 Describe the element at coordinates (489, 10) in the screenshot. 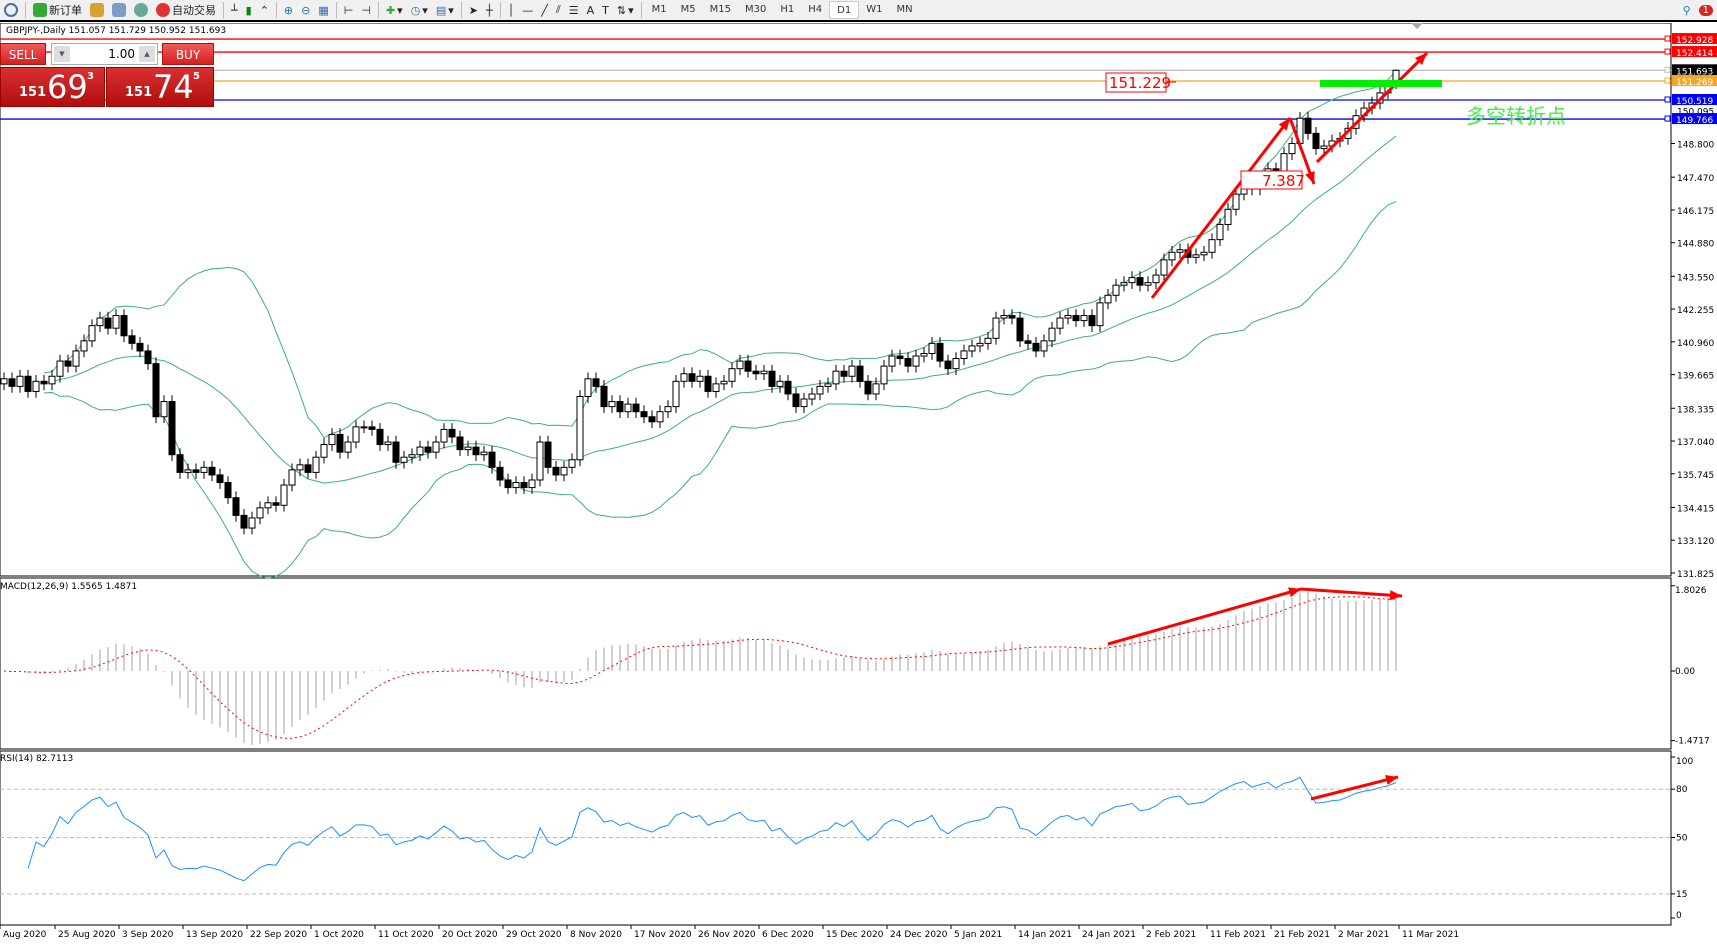

I see `crosshair-tool: ┼` at that location.